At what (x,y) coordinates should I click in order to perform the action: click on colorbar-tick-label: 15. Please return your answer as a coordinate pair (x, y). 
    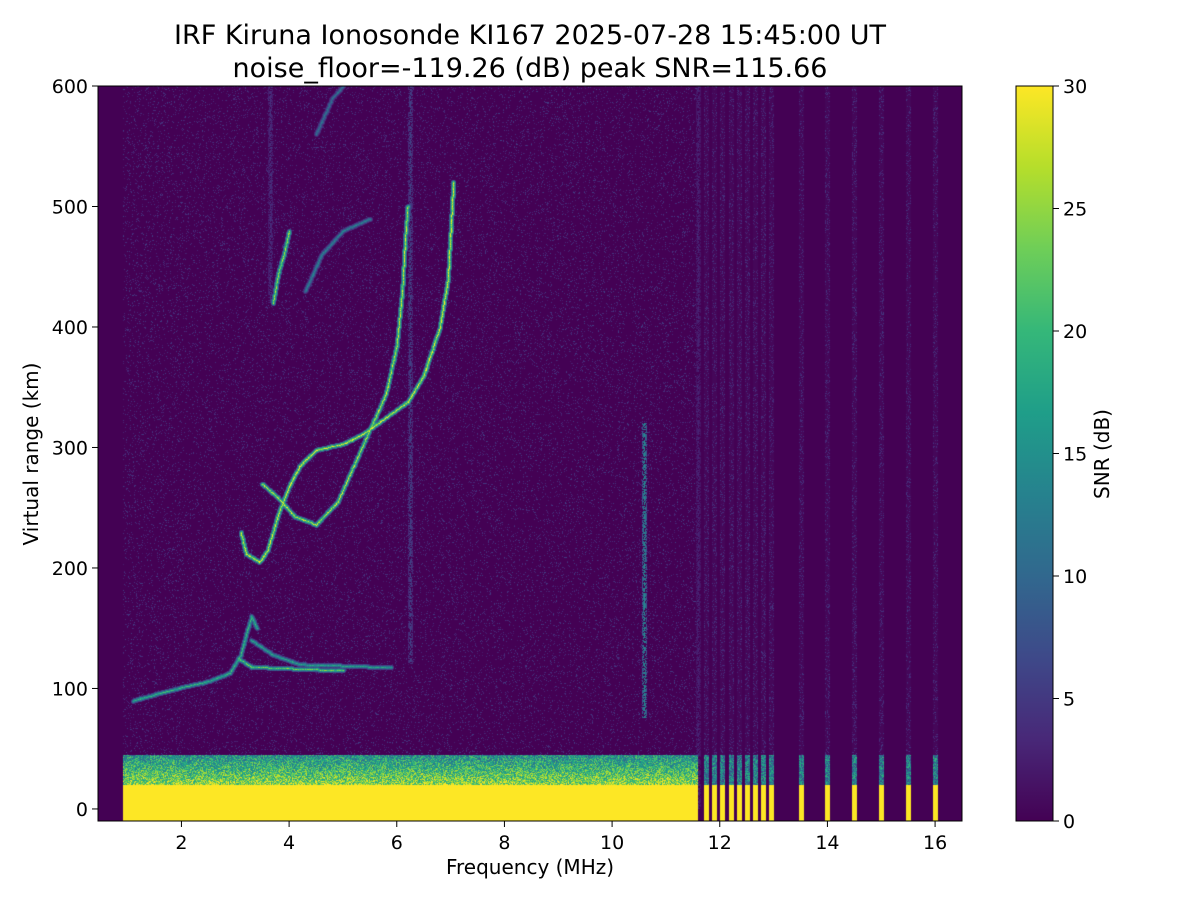
    Looking at the image, I should click on (1075, 455).